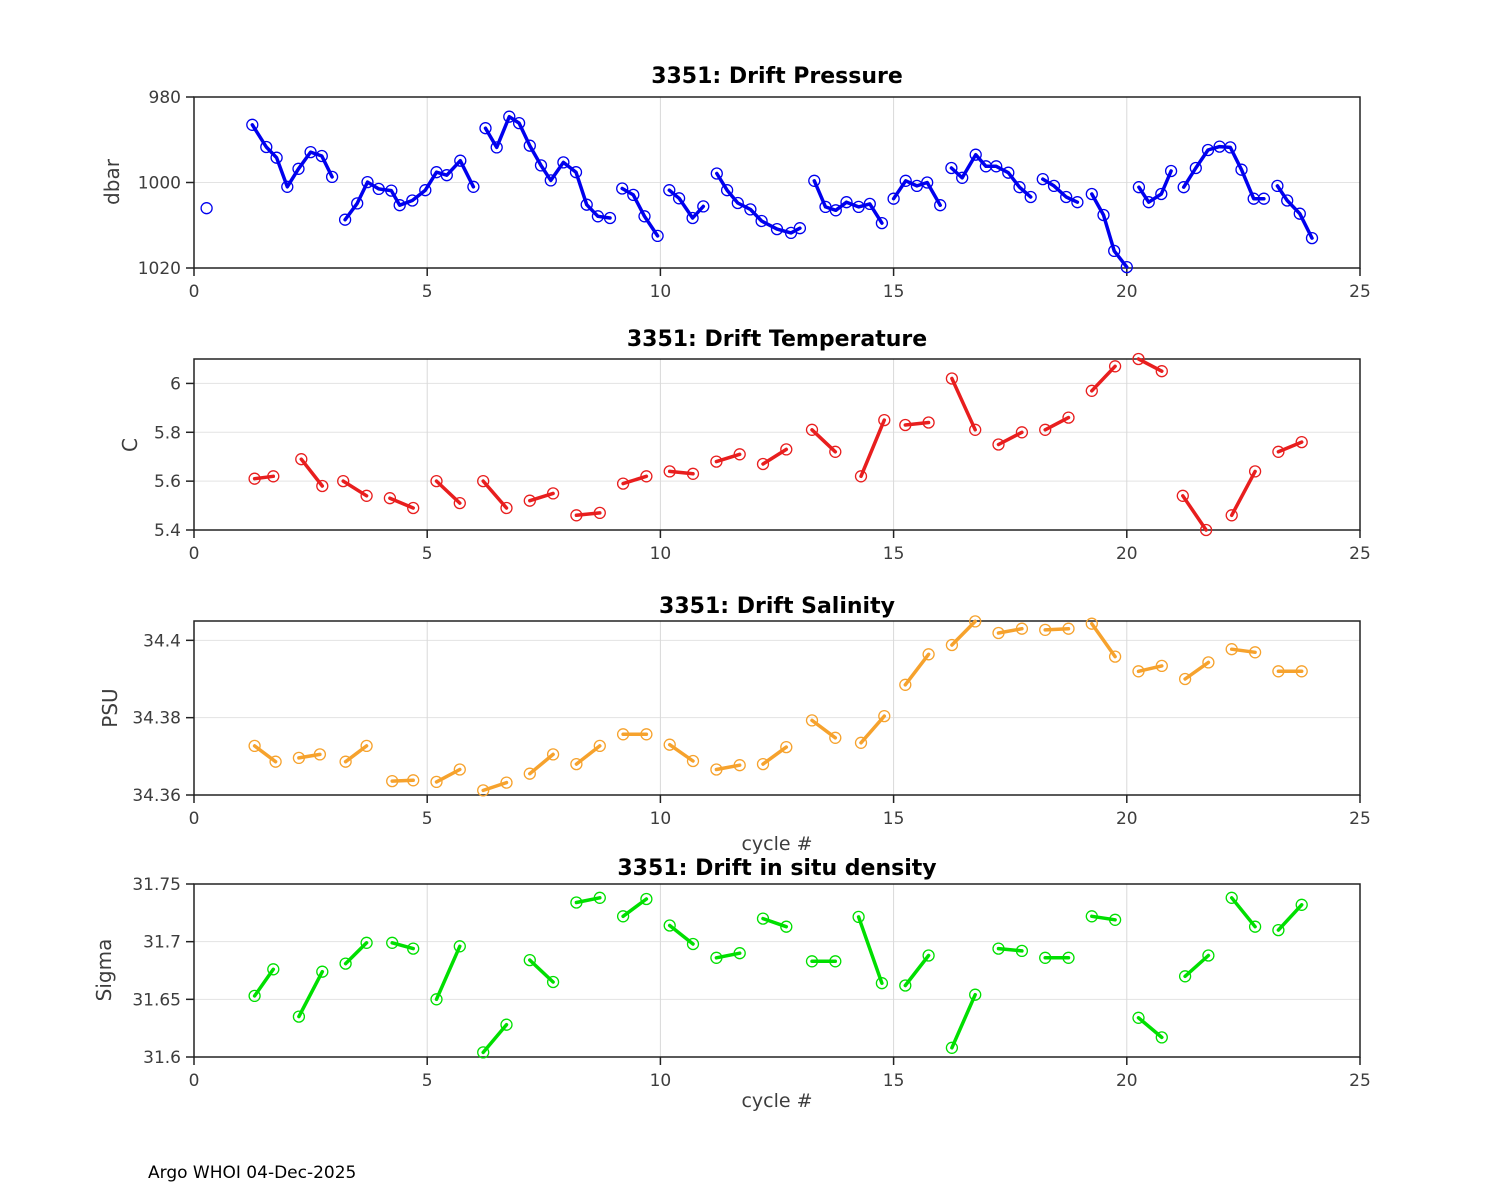 Image resolution: width=1500 pixels, height=1200 pixels. I want to click on density-xtick-label: 5, so click(427, 1081).